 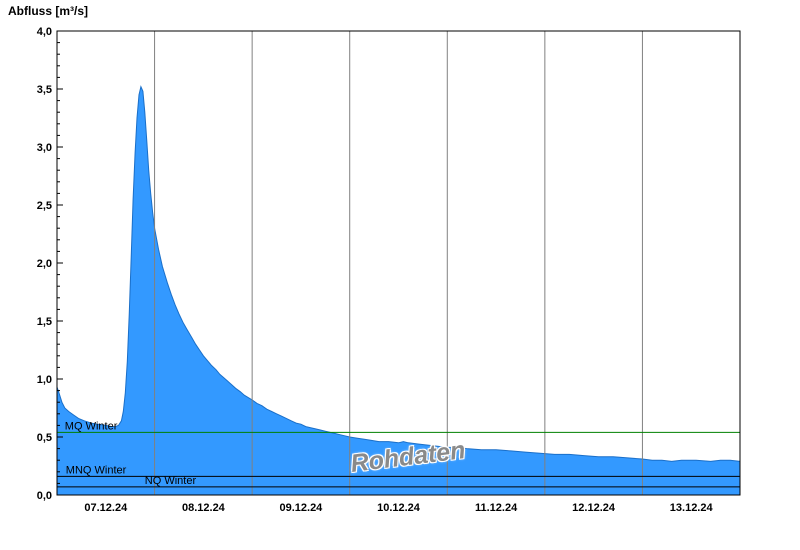 I want to click on x-axis-tick-label: 13.12.24, so click(x=692, y=508).